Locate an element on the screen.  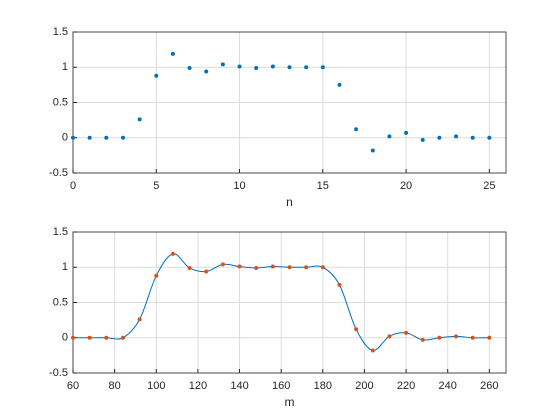
x-tick-label: 140 is located at coordinates (239, 386).